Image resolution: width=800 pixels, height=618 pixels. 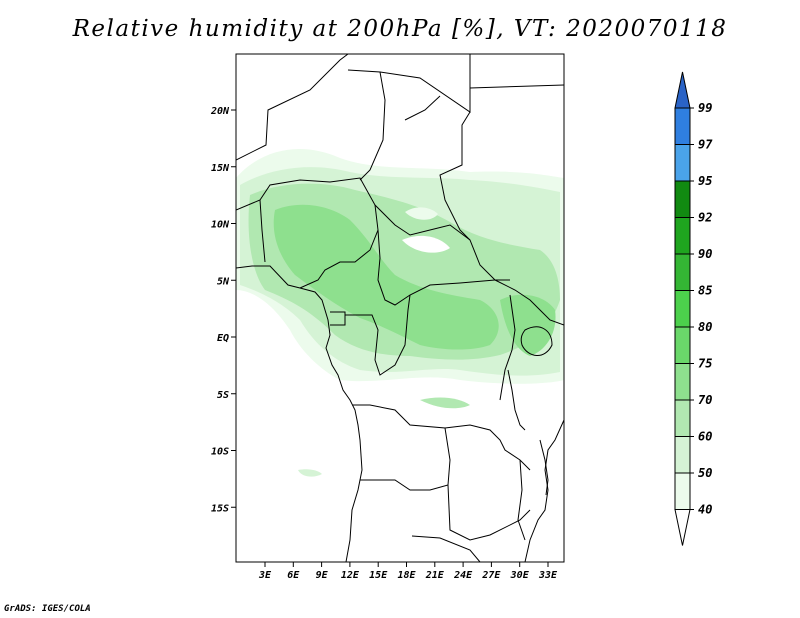 I want to click on colorbar-label: 60, so click(x=705, y=437).